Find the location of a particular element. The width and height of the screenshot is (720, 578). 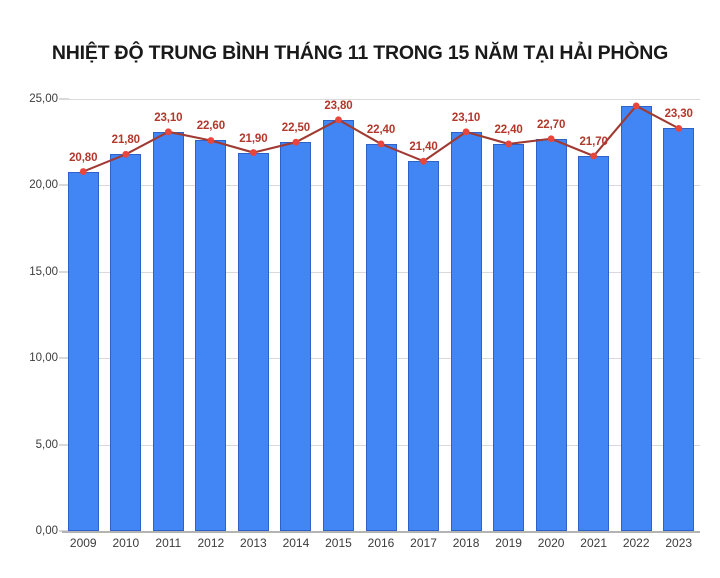

data-value-label: 21,40 is located at coordinates (423, 147).